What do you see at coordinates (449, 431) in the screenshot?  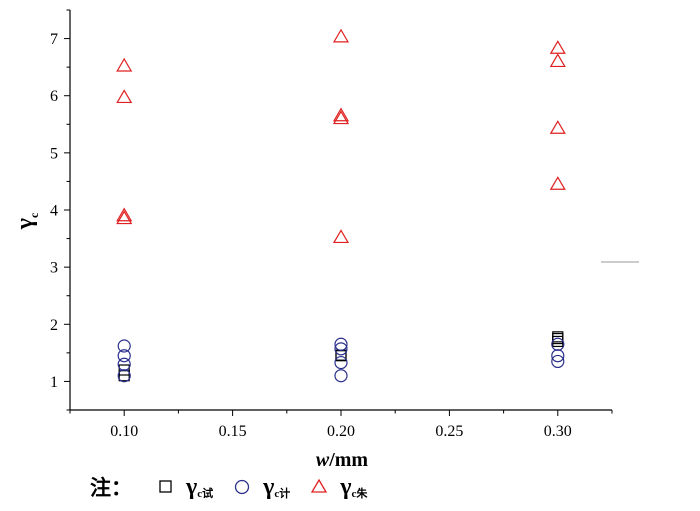 I see `x-tick-label: 0.25` at bounding box center [449, 431].